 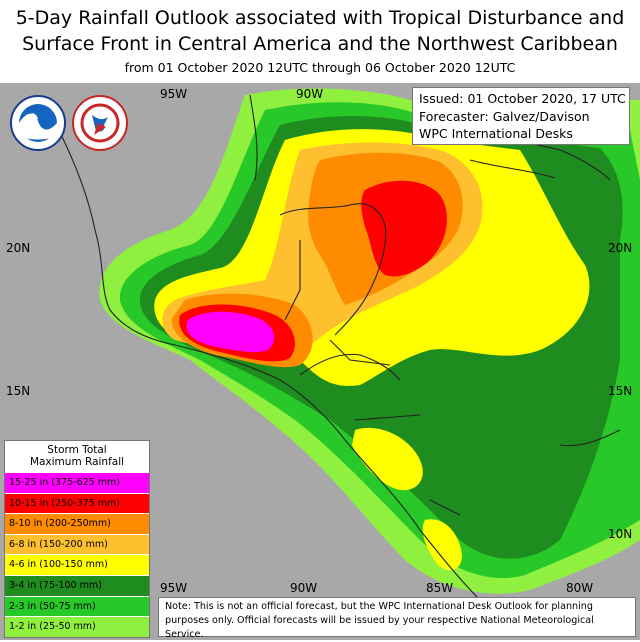 I want to click on nws-logo, so click(x=100, y=123).